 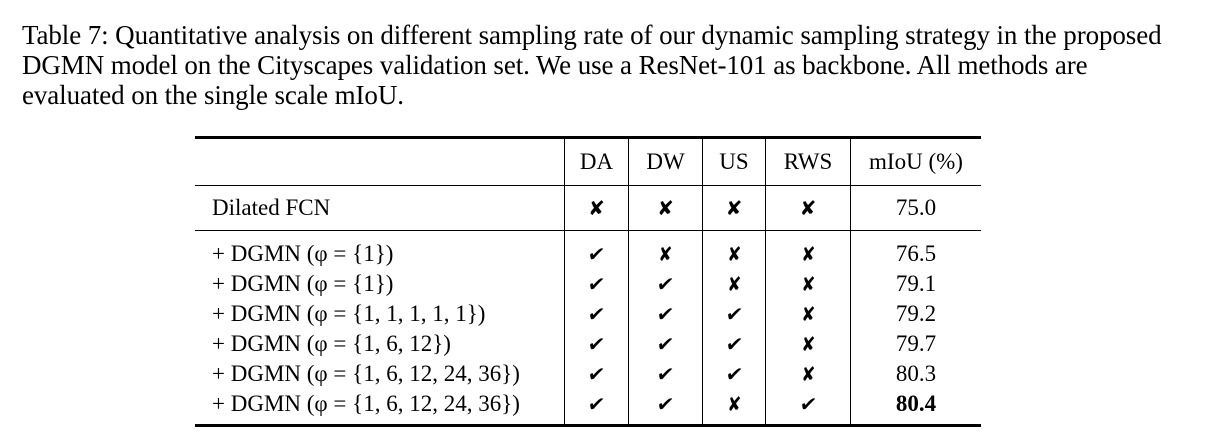 I want to click on method-cell: Dilated FCN, so click(x=271, y=207).